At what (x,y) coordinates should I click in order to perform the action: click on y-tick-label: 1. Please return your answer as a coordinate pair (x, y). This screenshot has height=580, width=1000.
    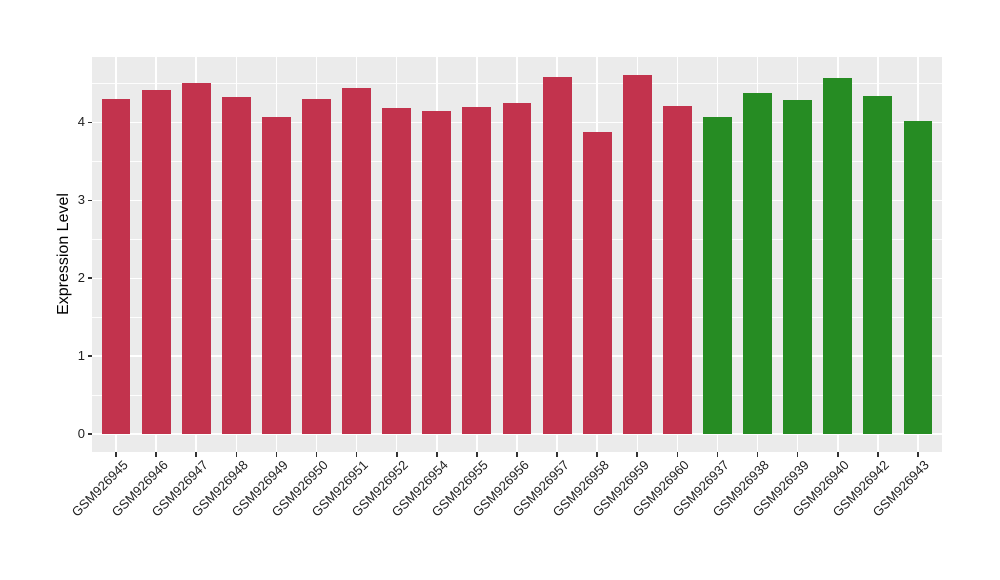
    Looking at the image, I should click on (81, 356).